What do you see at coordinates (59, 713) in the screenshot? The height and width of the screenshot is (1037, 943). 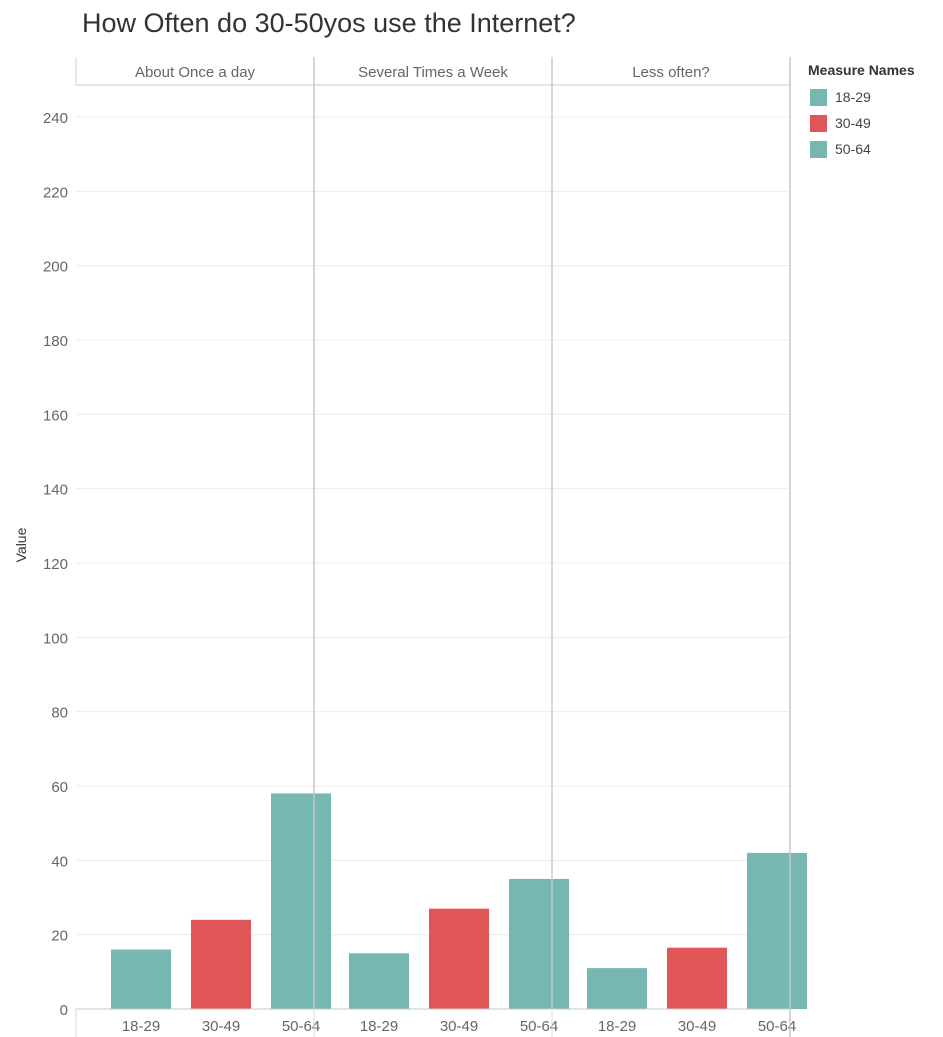 I see `y-tick-label: 80` at bounding box center [59, 713].